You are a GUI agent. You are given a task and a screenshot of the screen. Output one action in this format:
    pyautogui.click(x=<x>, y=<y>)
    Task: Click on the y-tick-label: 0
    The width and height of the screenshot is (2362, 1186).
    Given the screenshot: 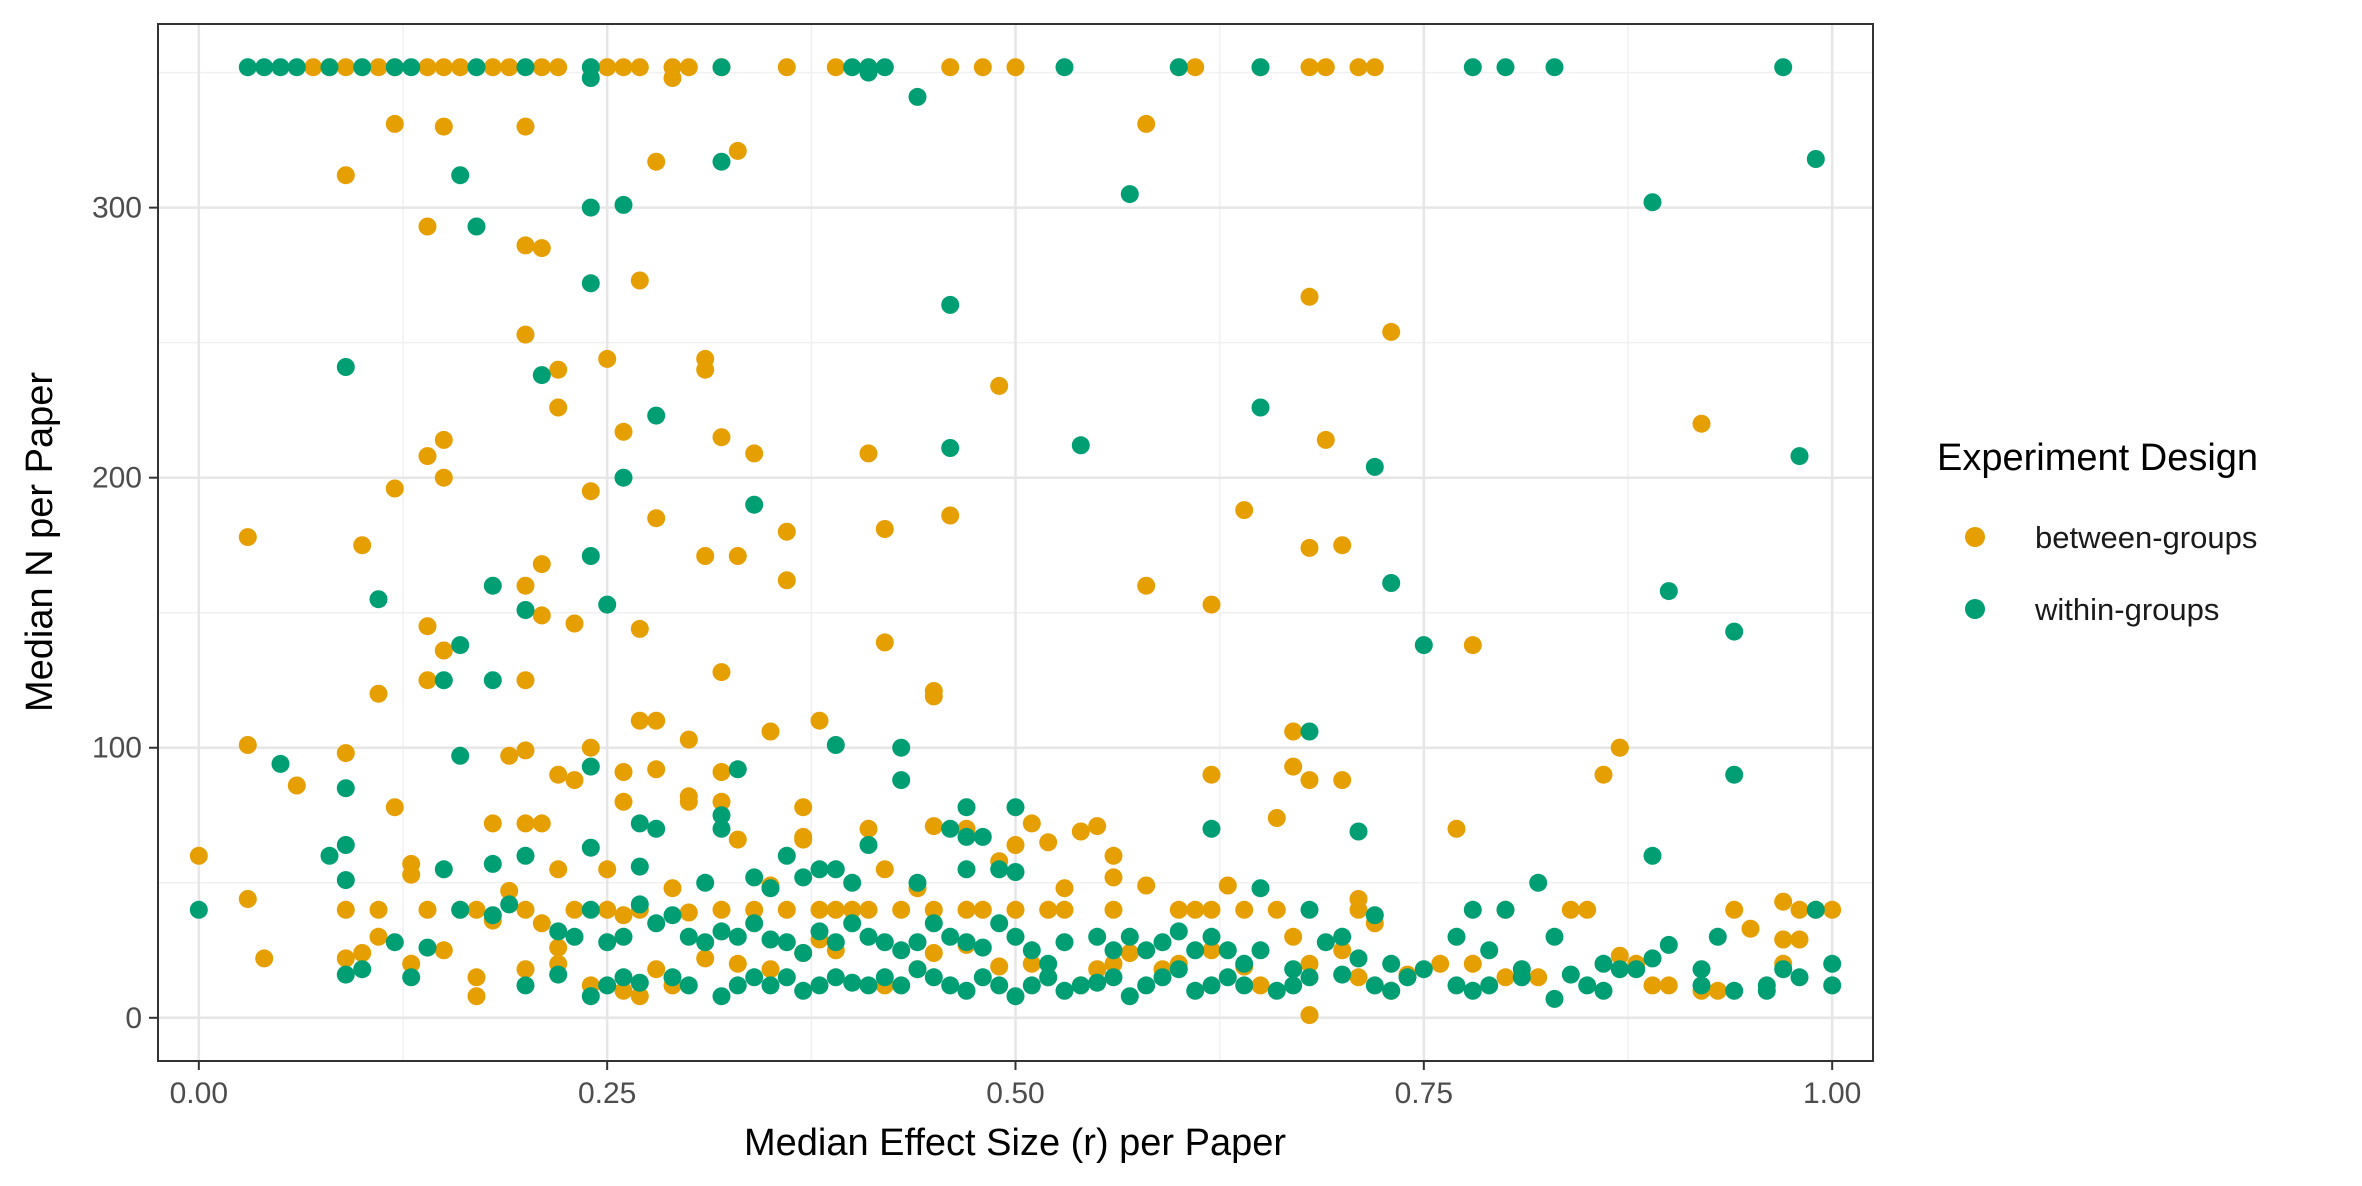 What is the action you would take?
    pyautogui.click(x=133, y=1018)
    